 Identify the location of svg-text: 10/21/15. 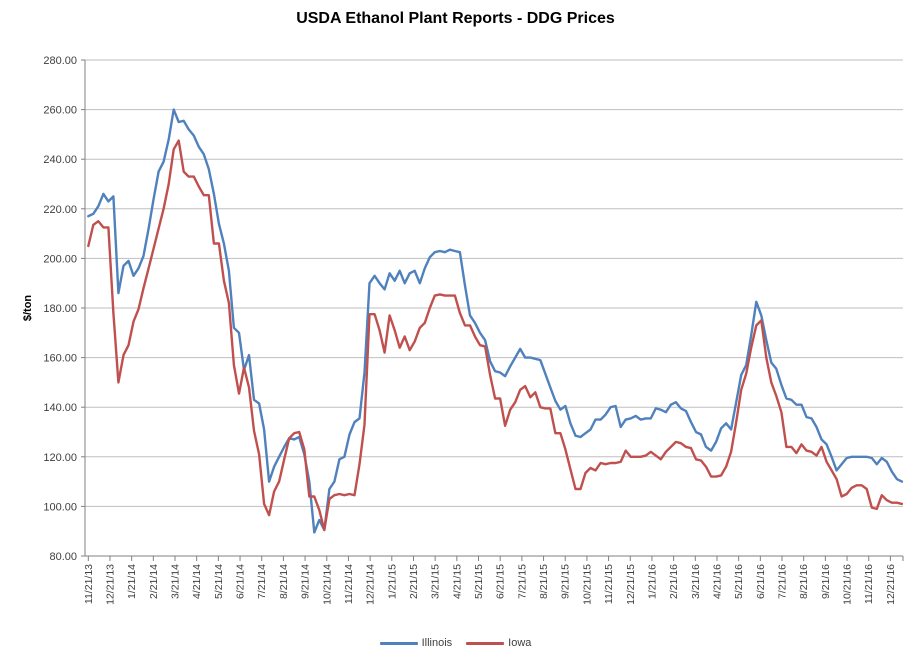
(587, 584).